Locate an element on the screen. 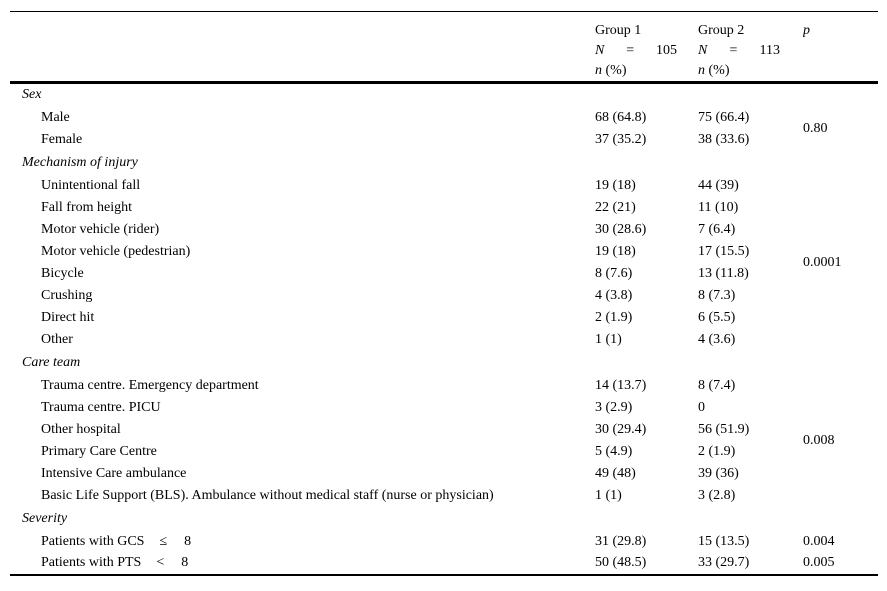 The width and height of the screenshot is (887, 591). gcs-comparator: ≤ is located at coordinates (163, 541).